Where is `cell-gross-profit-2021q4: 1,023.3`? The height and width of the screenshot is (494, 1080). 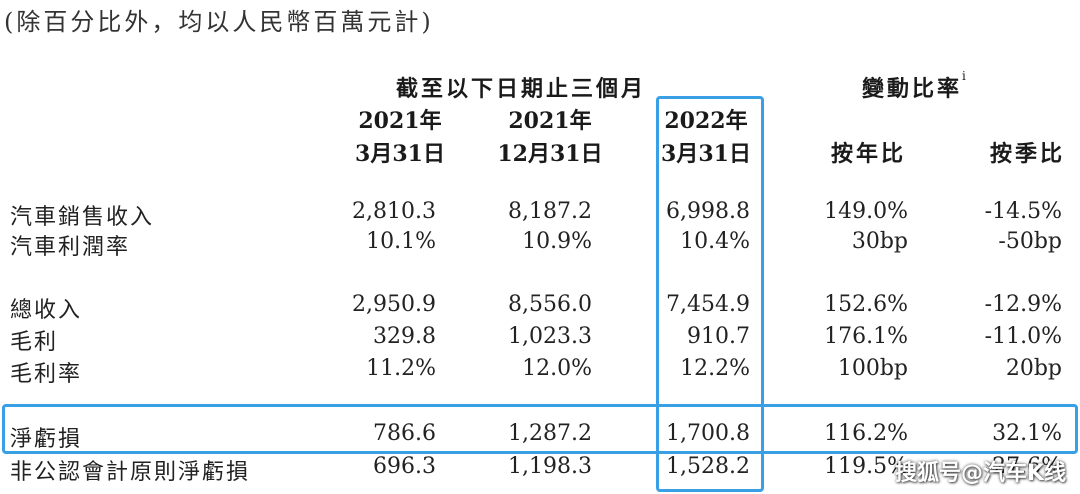 cell-gross-profit-2021q4: 1,023.3 is located at coordinates (550, 336).